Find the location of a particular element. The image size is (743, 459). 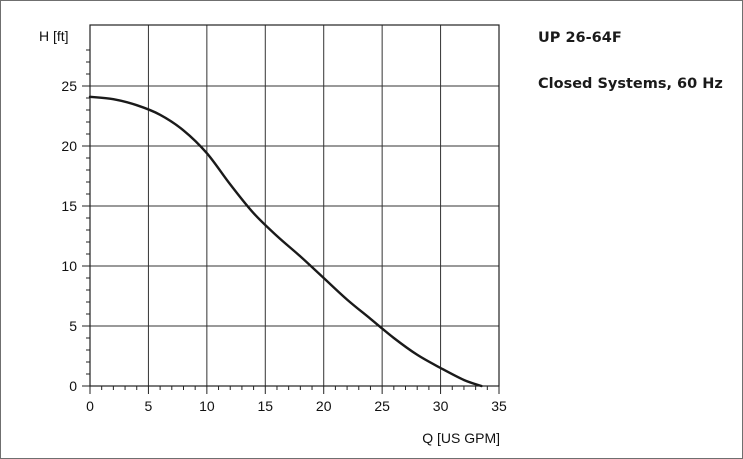

x-tick-label: 10 is located at coordinates (207, 406).